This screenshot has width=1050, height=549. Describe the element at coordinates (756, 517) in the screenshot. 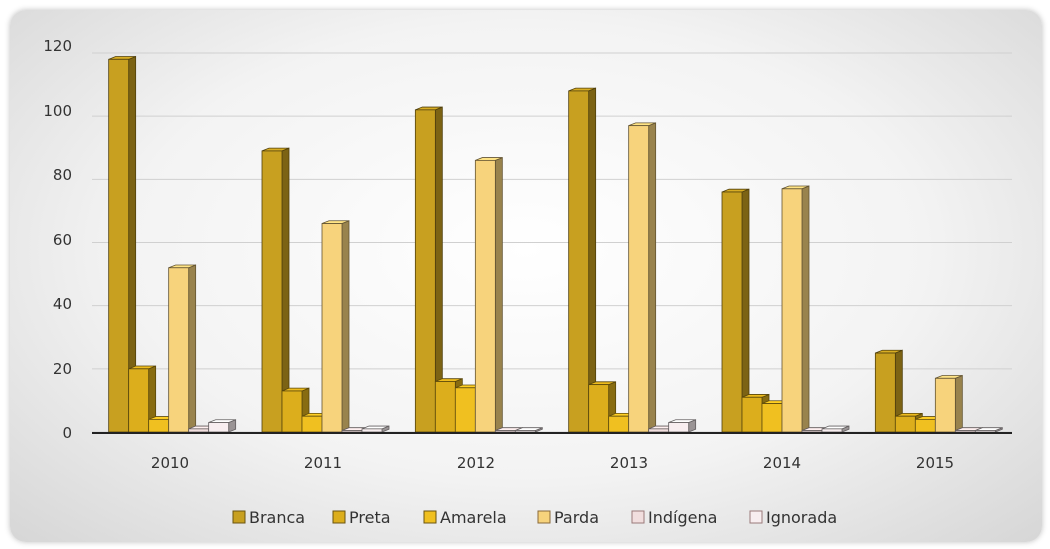

I see `legend-swatch-ignorada` at that location.